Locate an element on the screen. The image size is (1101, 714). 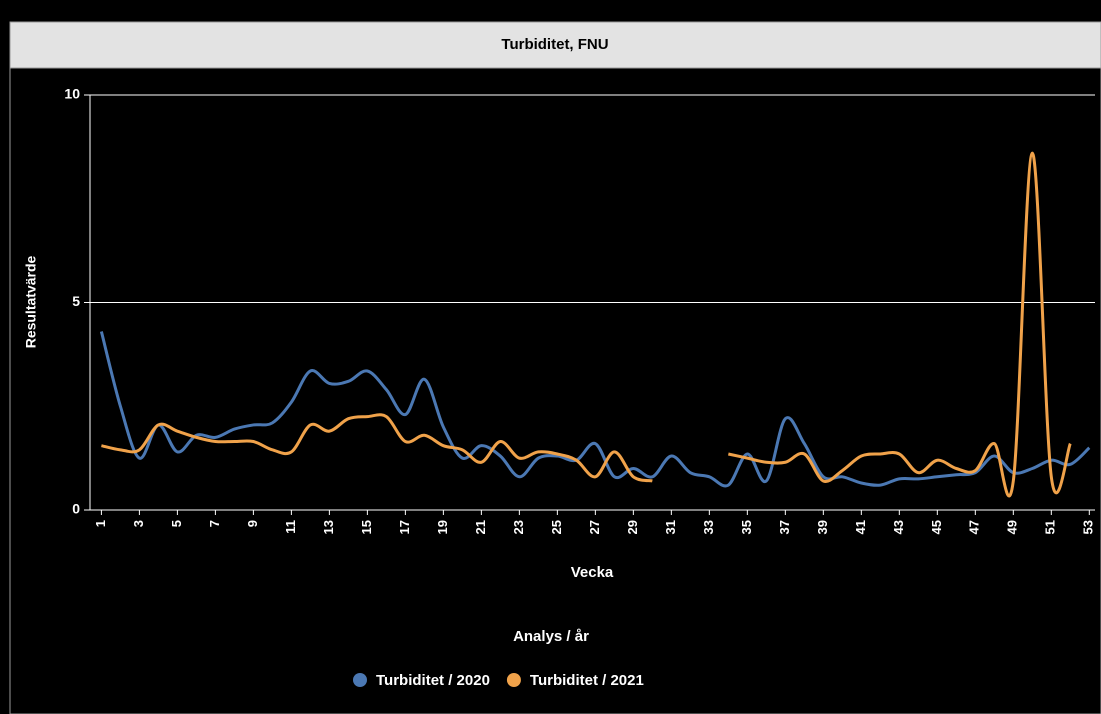
y-tick-label: 5 is located at coordinates (76, 301).